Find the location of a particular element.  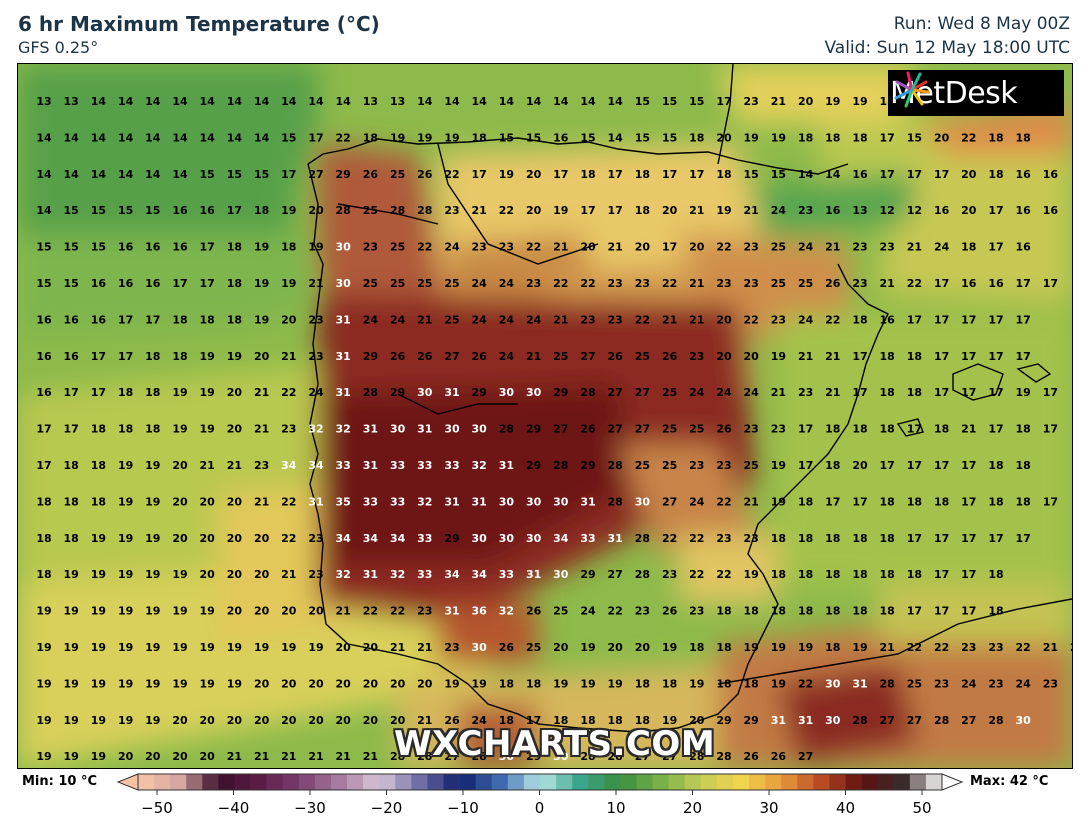

grid-value: 13 is located at coordinates (859, 210).